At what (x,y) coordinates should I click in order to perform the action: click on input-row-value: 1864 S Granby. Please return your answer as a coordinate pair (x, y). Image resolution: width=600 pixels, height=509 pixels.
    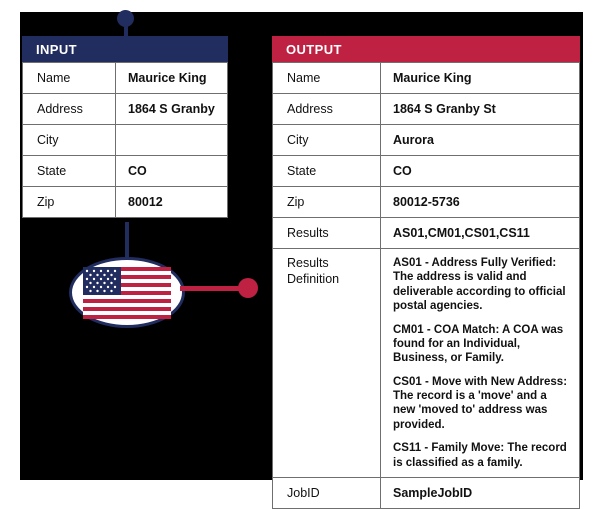
    Looking at the image, I should click on (171, 109).